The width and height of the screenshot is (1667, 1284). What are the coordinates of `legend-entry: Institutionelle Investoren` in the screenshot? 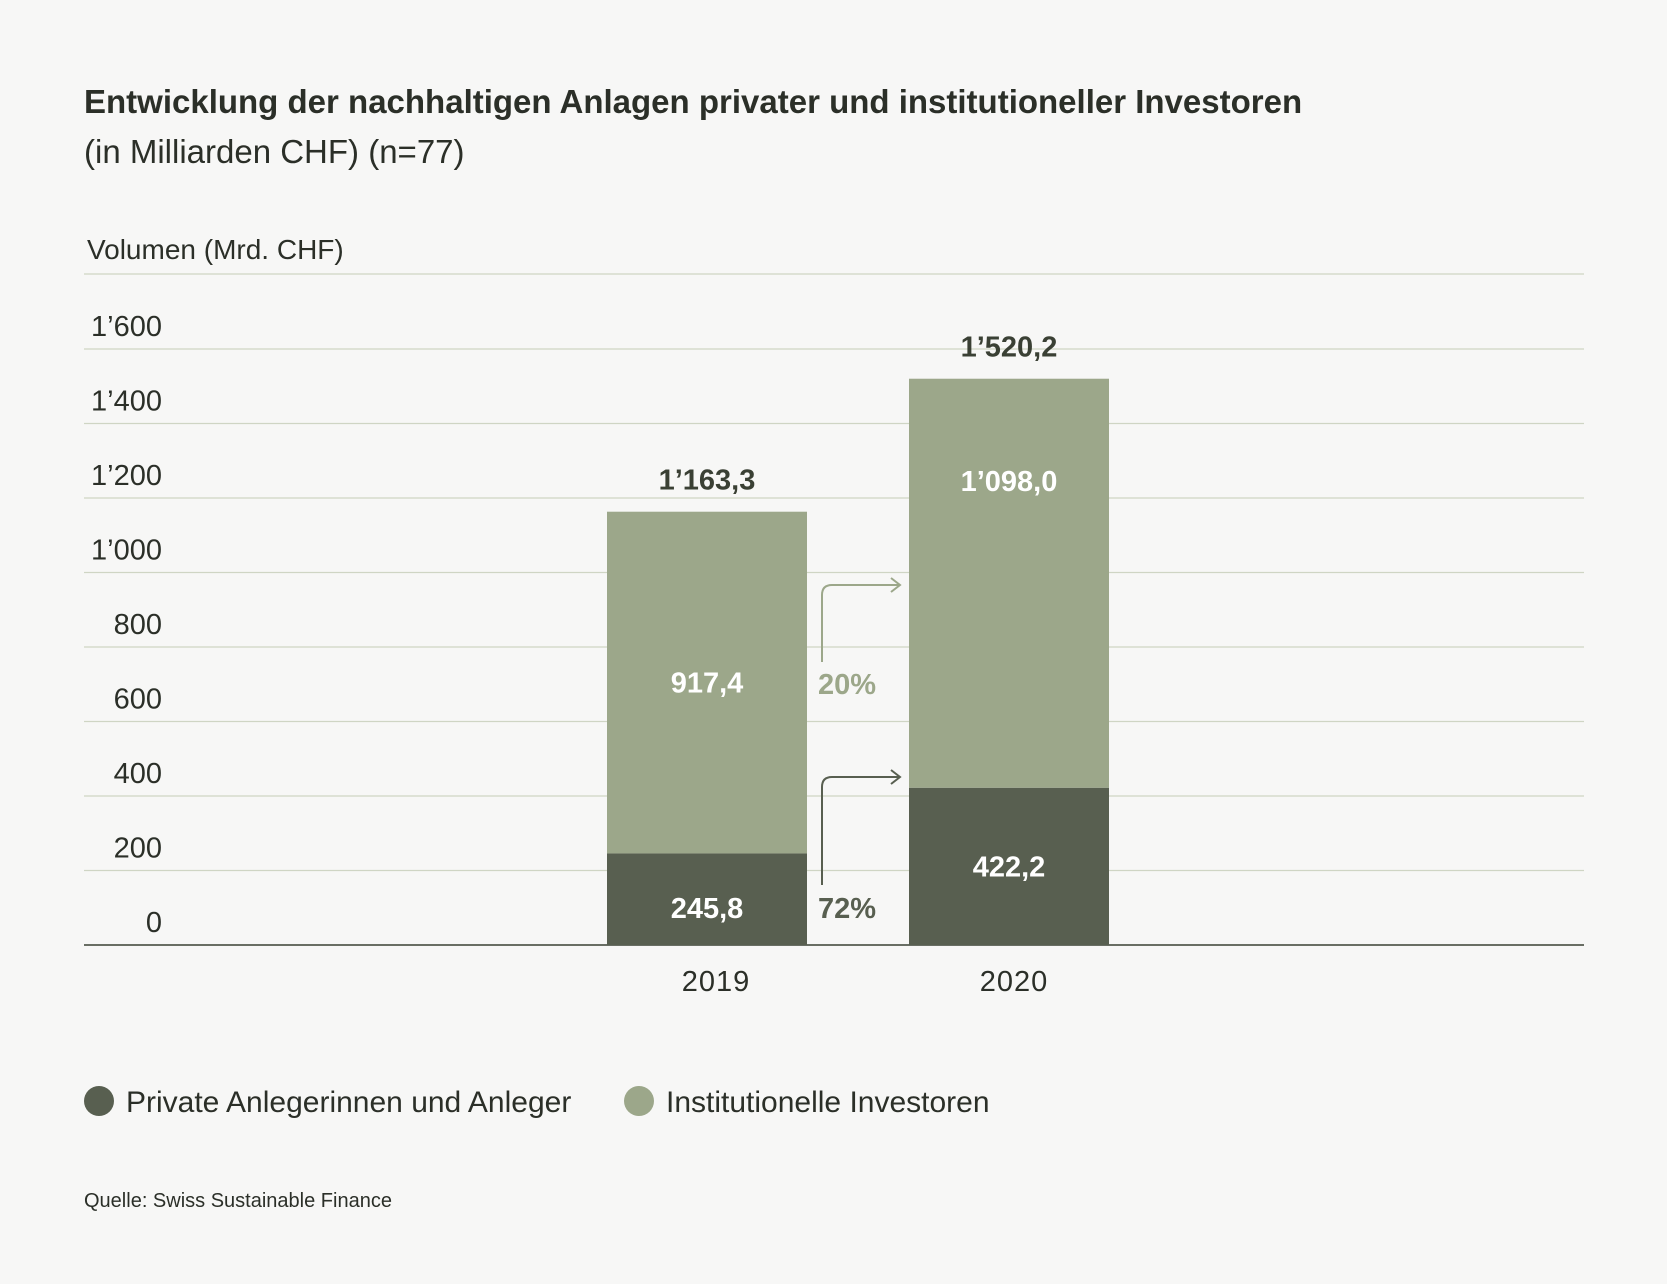 It's located at (828, 1102).